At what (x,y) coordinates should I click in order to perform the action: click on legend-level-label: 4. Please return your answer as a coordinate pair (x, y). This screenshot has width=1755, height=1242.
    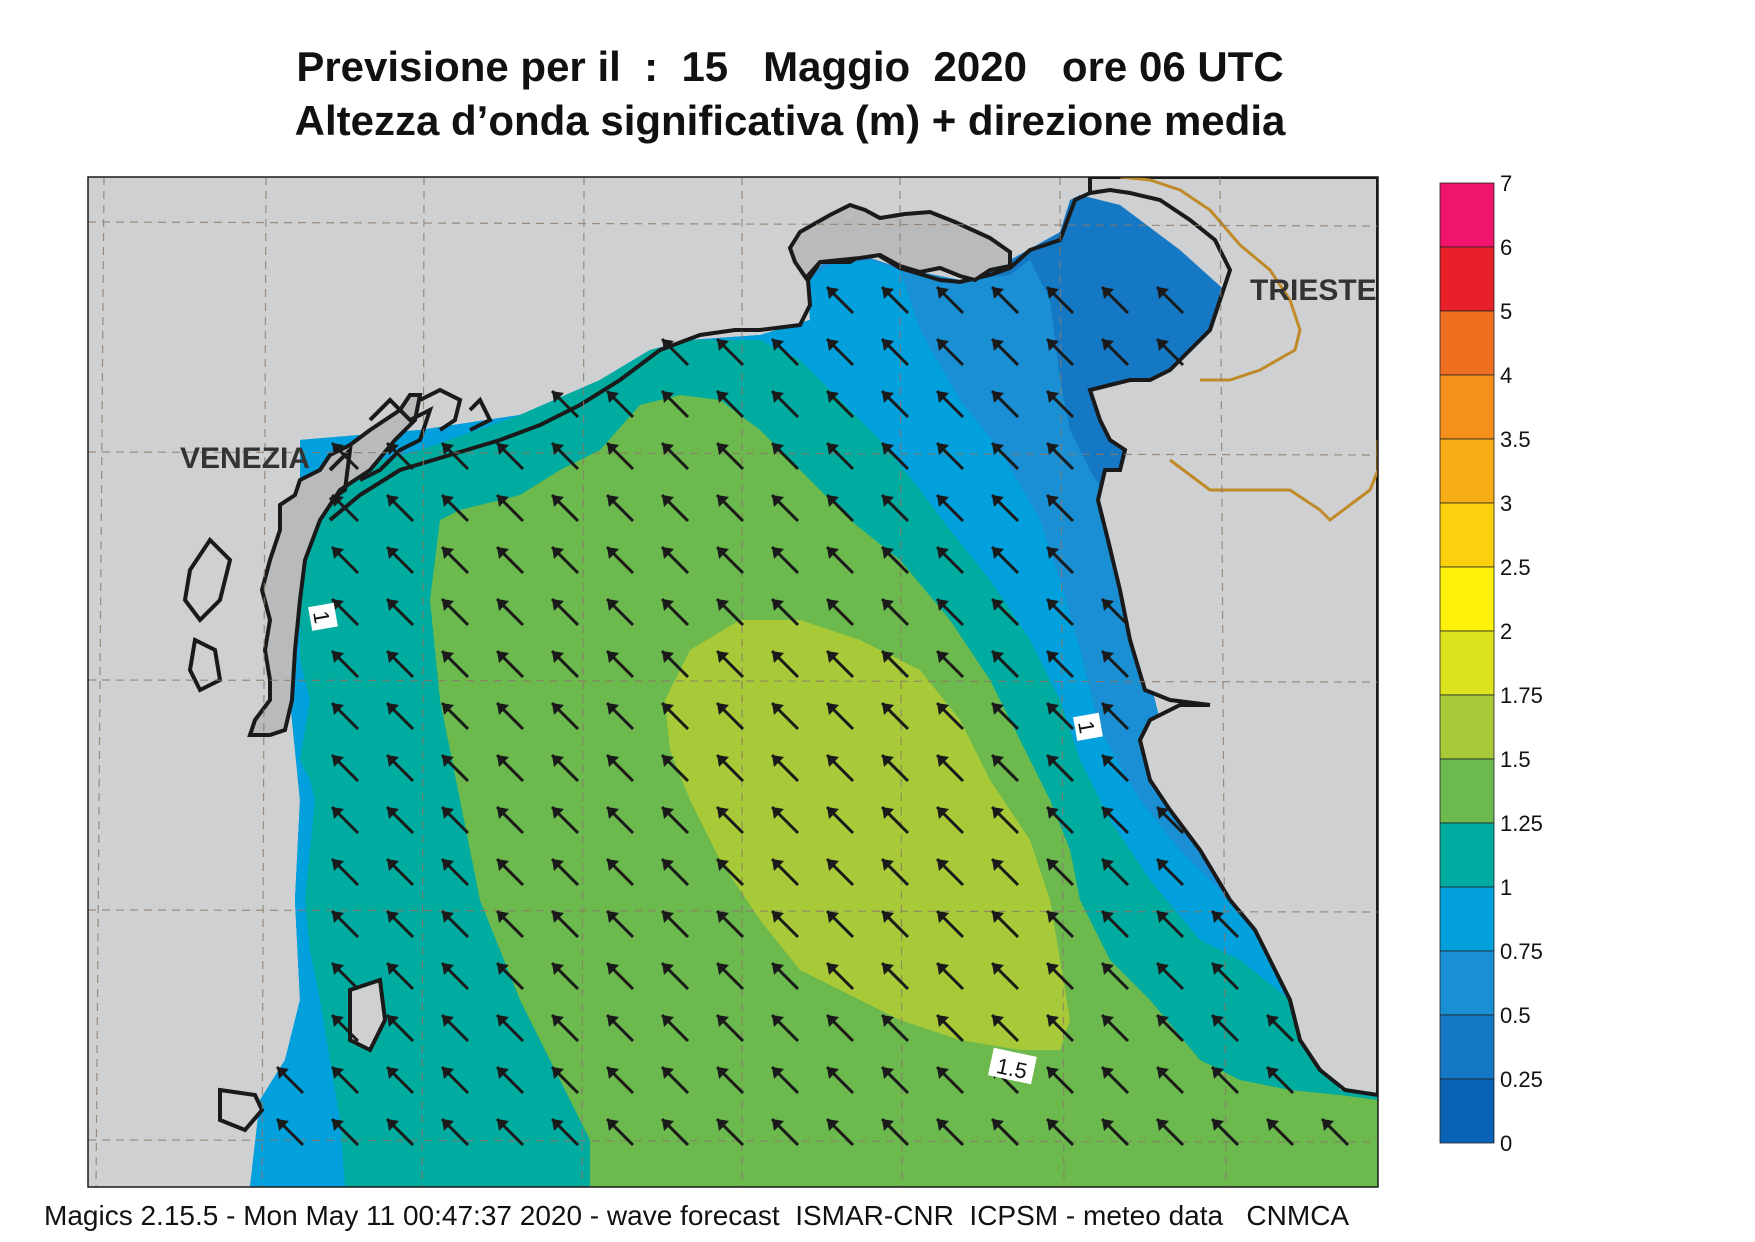
    Looking at the image, I should click on (1506, 375).